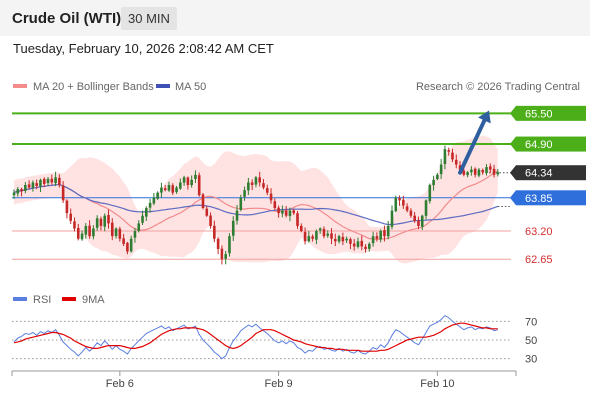  I want to click on resistance-badge-64.90, so click(551, 144).